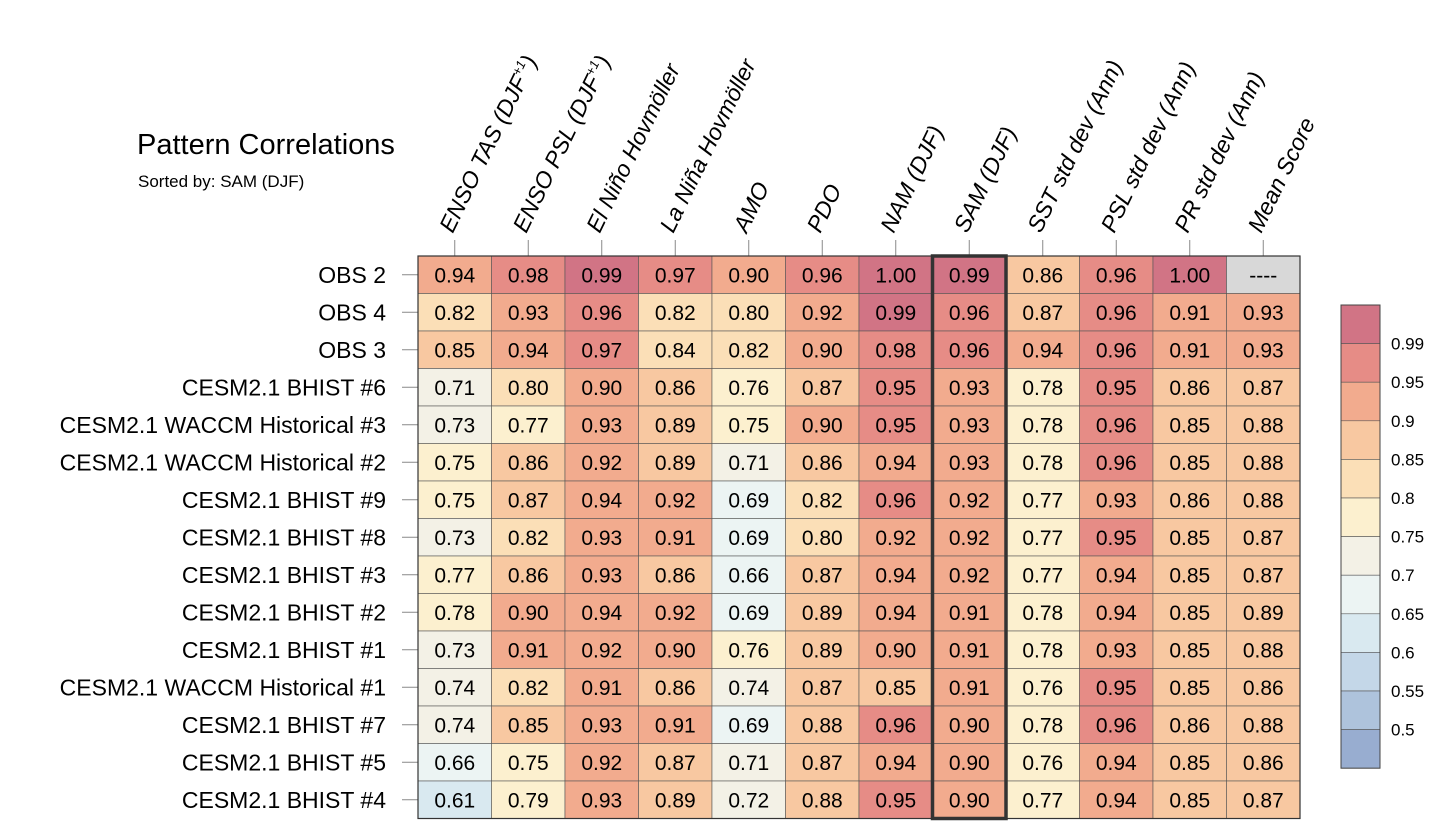  I want to click on column-label: PDO, so click(823, 208).